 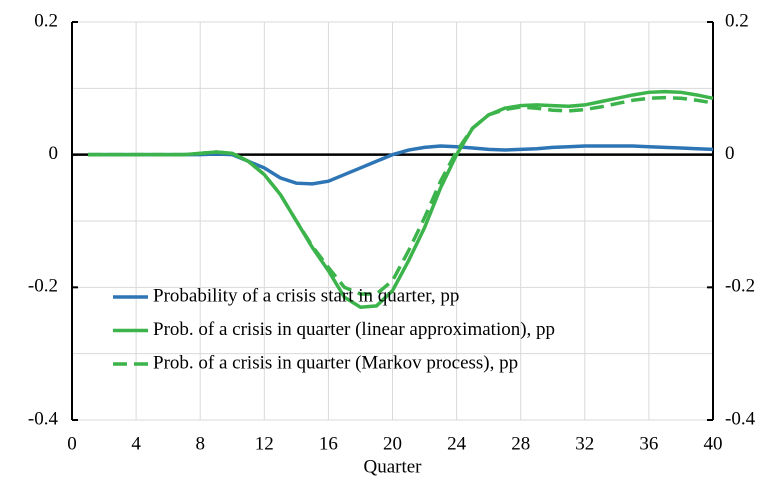 What do you see at coordinates (740, 418) in the screenshot?
I see `y2-tick-label: -0.4` at bounding box center [740, 418].